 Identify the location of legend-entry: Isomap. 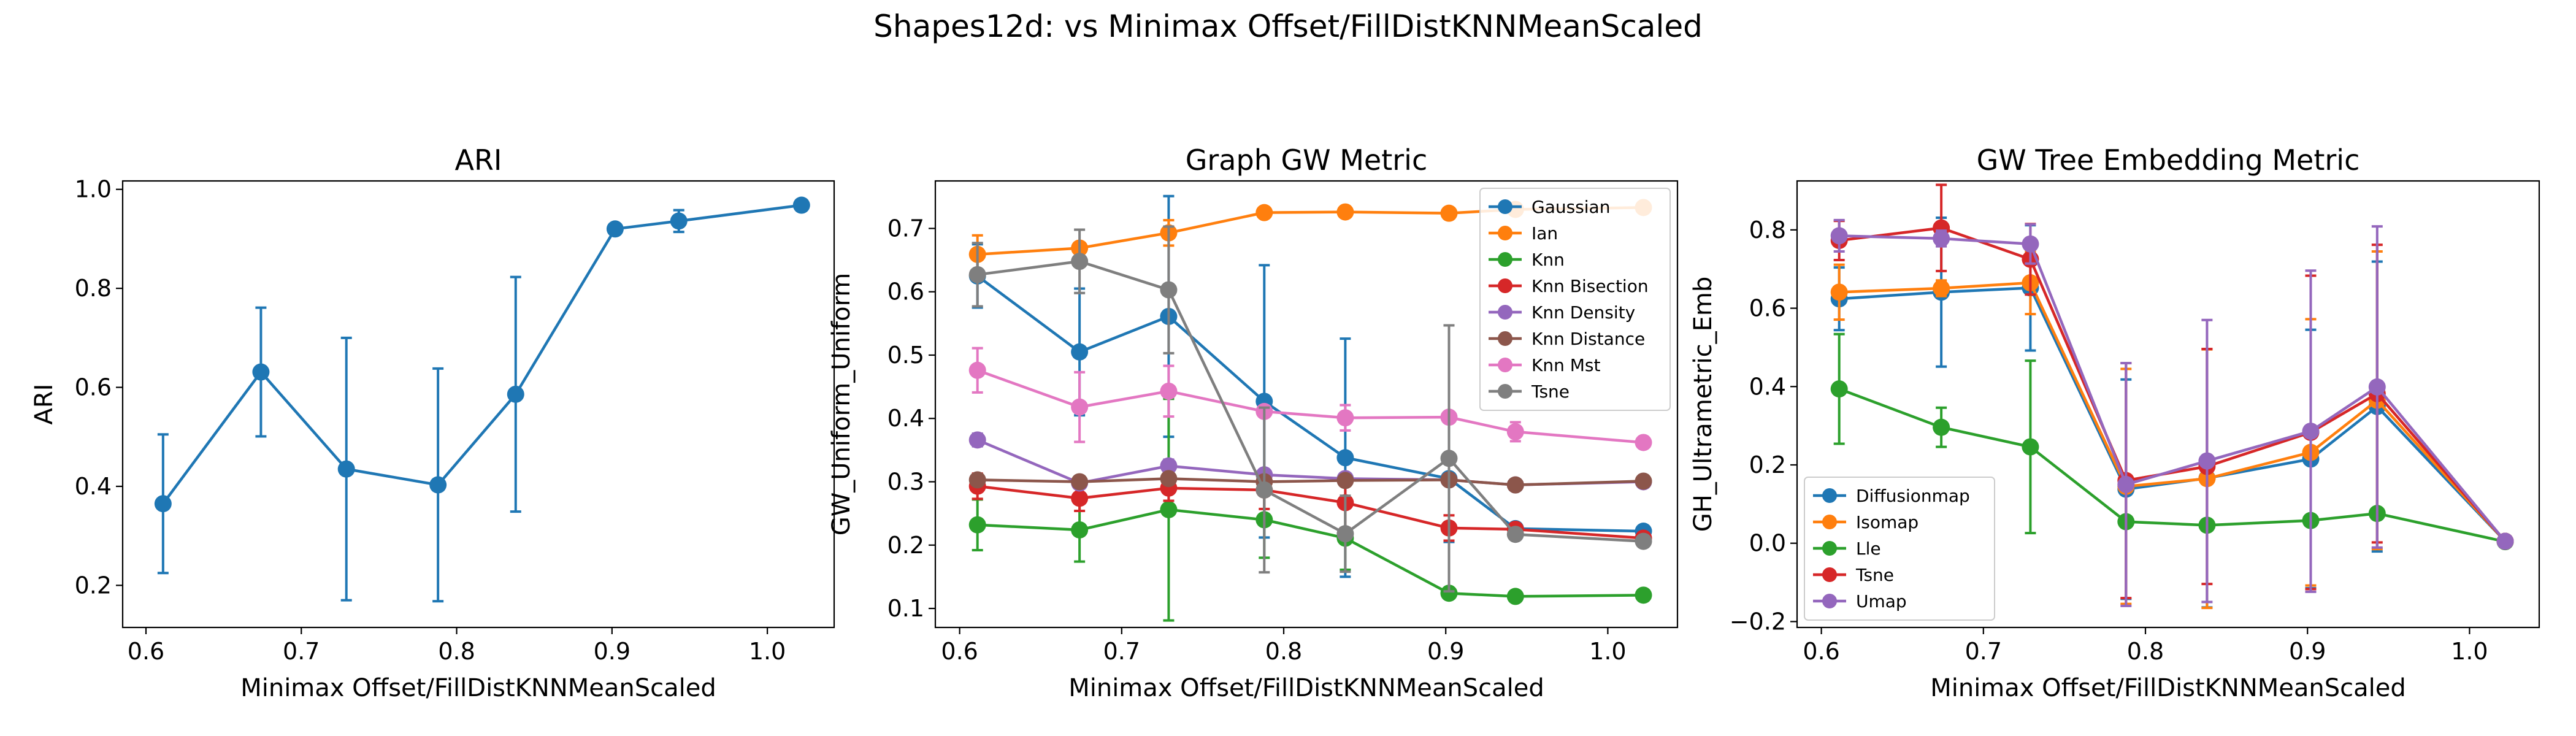
(1887, 522).